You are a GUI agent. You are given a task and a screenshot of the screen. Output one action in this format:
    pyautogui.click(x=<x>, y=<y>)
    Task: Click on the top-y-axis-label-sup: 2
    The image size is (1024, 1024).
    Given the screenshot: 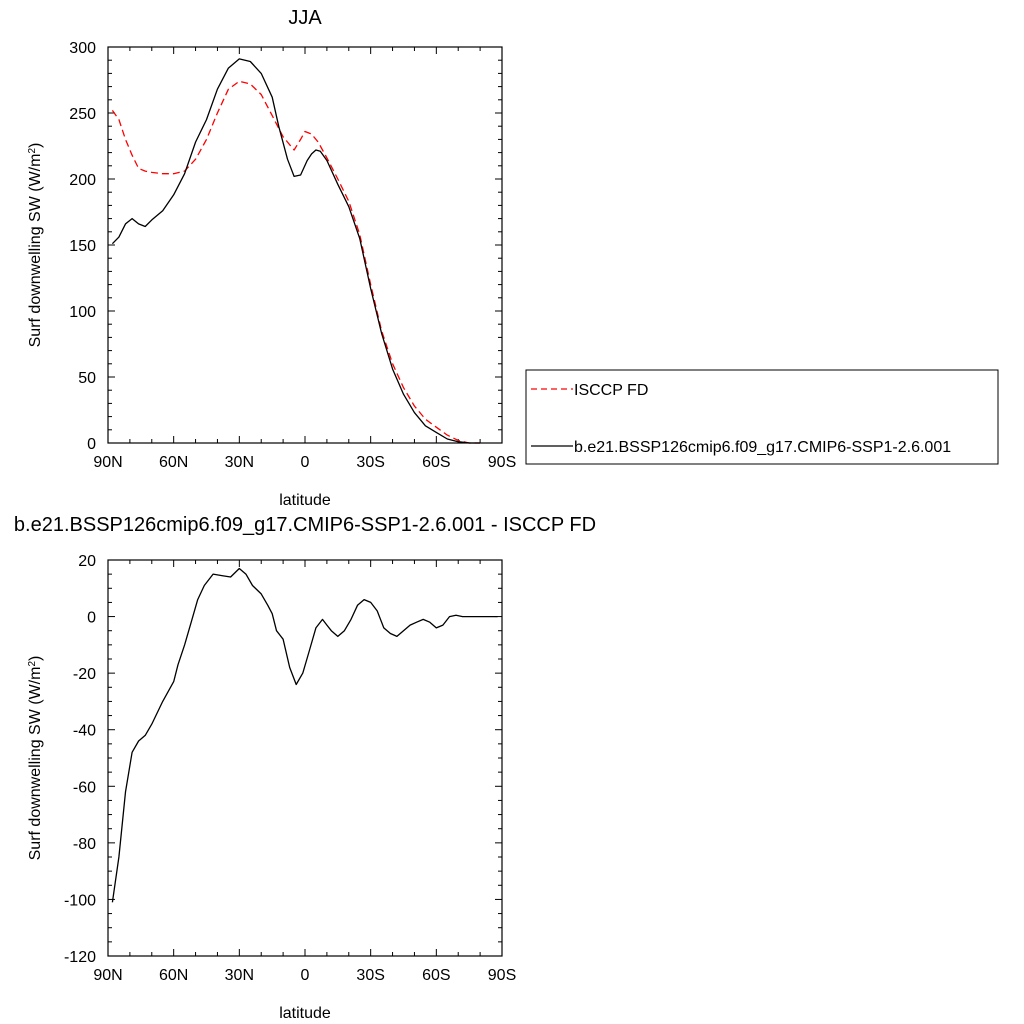 What is the action you would take?
    pyautogui.click(x=32, y=151)
    